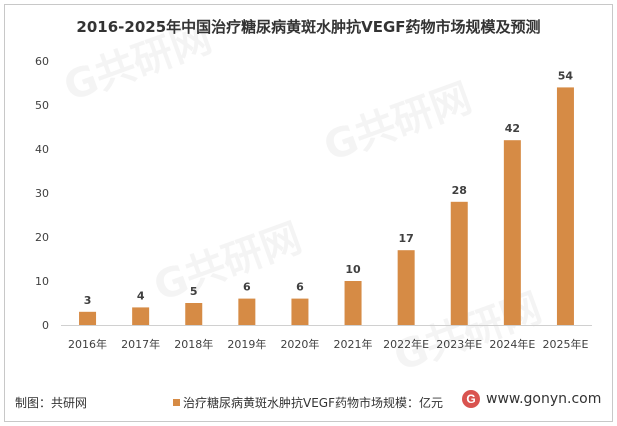 This screenshot has height=426, width=617. Describe the element at coordinates (45, 325) in the screenshot. I see `y-tick-label: 0` at that location.